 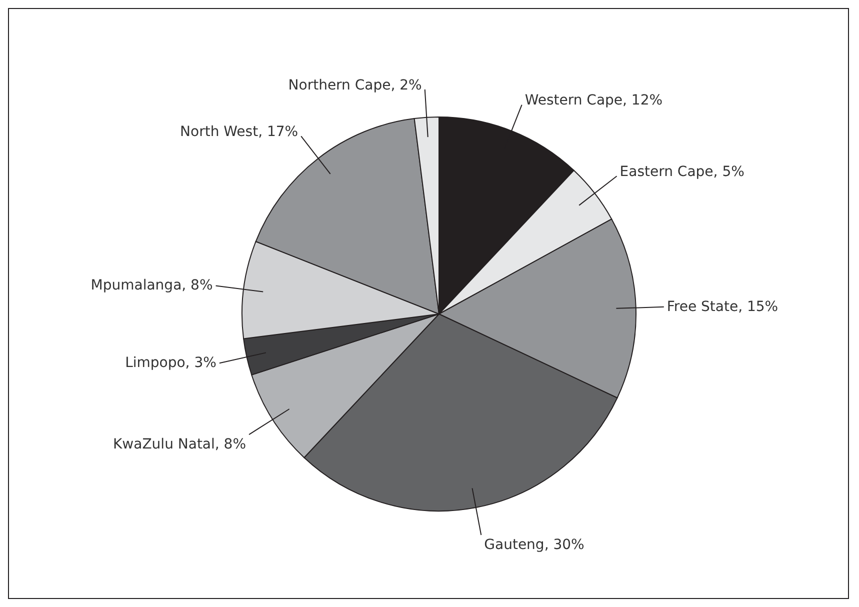 What do you see at coordinates (151, 286) in the screenshot?
I see `slice-label: Mpumalanga, 8%` at bounding box center [151, 286].